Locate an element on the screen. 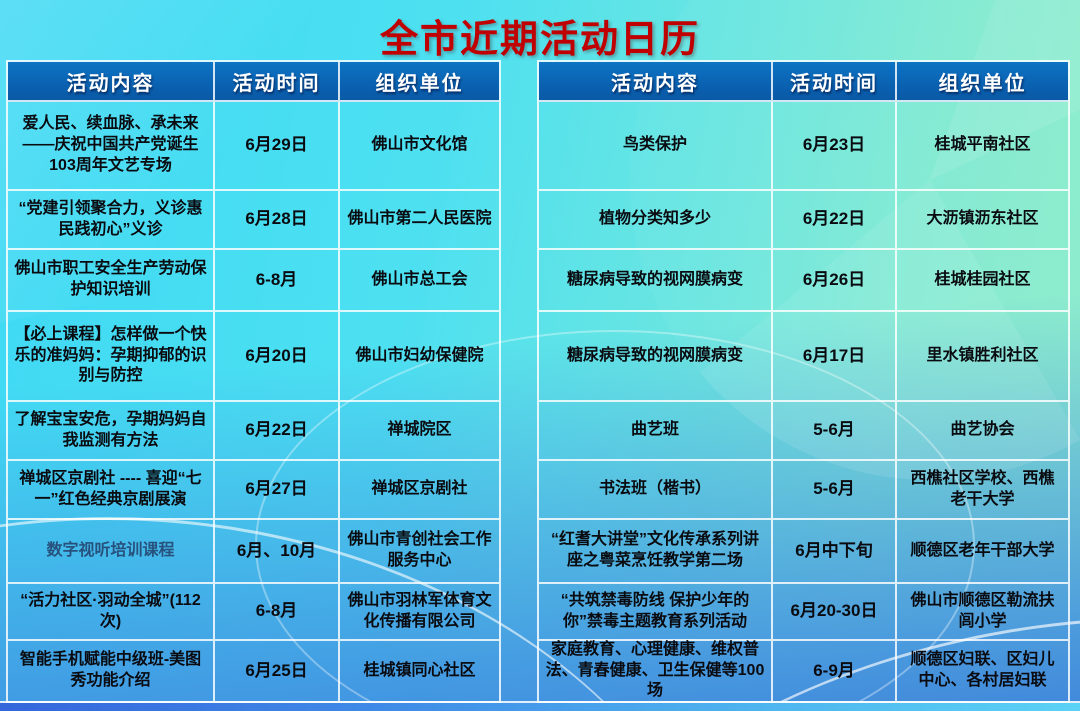 The width and height of the screenshot is (1080, 711). organizer-cell: 西樵社区学校、西樵老干大学 is located at coordinates (982, 490).